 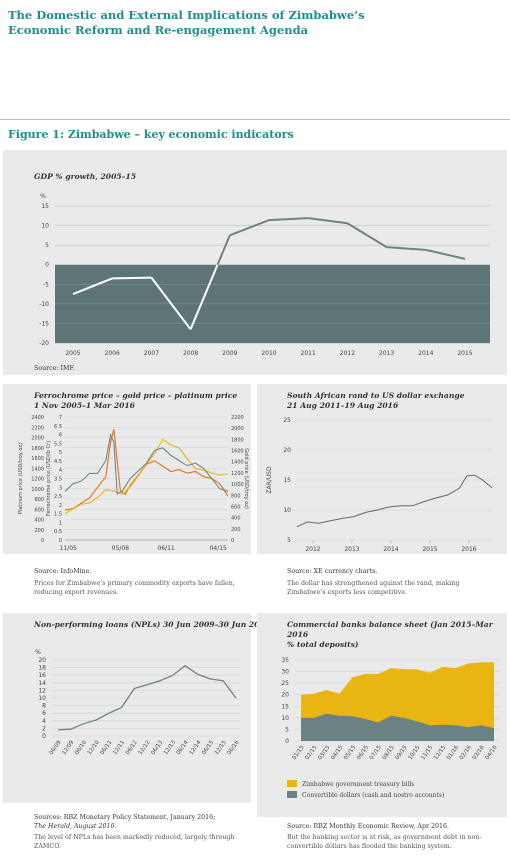 What do you see at coordinates (237, 429) in the screenshot?
I see `ferro-right-tick: 2000` at bounding box center [237, 429].